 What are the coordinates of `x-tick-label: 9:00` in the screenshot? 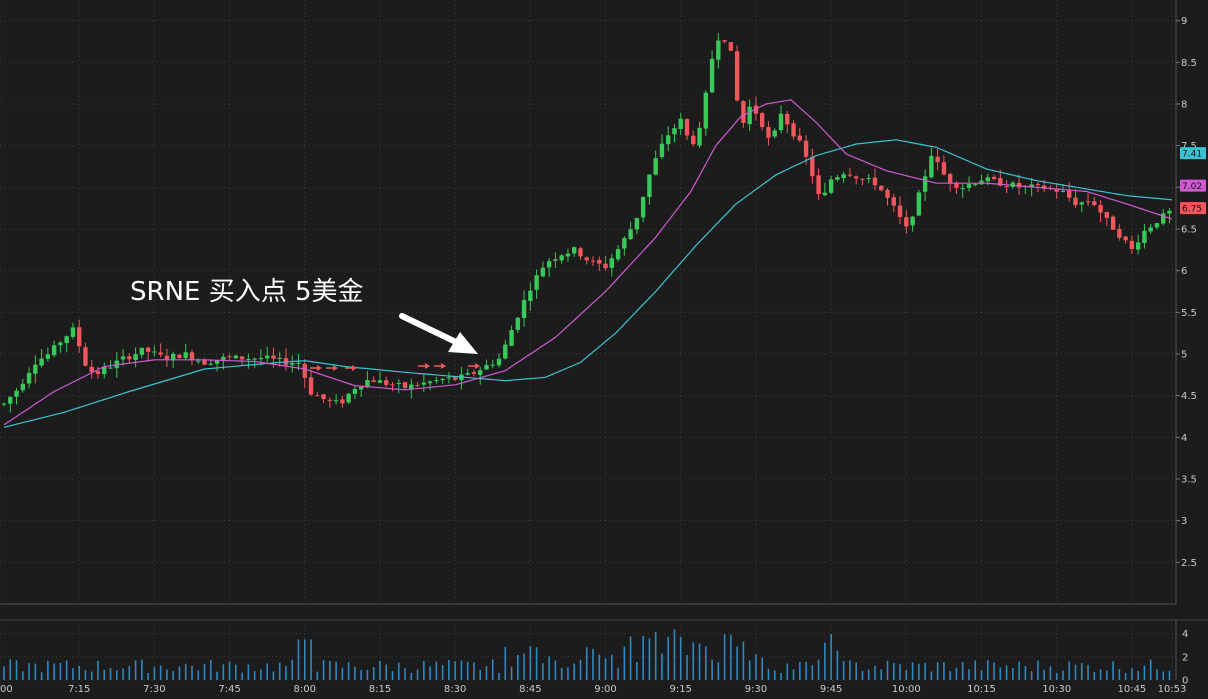 It's located at (605, 689).